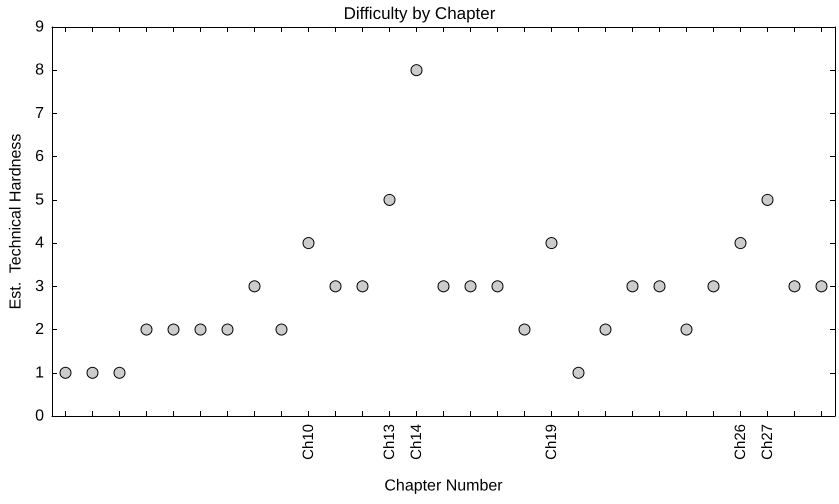 This screenshot has height=504, width=839. I want to click on x-tick-label: Ch27, so click(767, 442).